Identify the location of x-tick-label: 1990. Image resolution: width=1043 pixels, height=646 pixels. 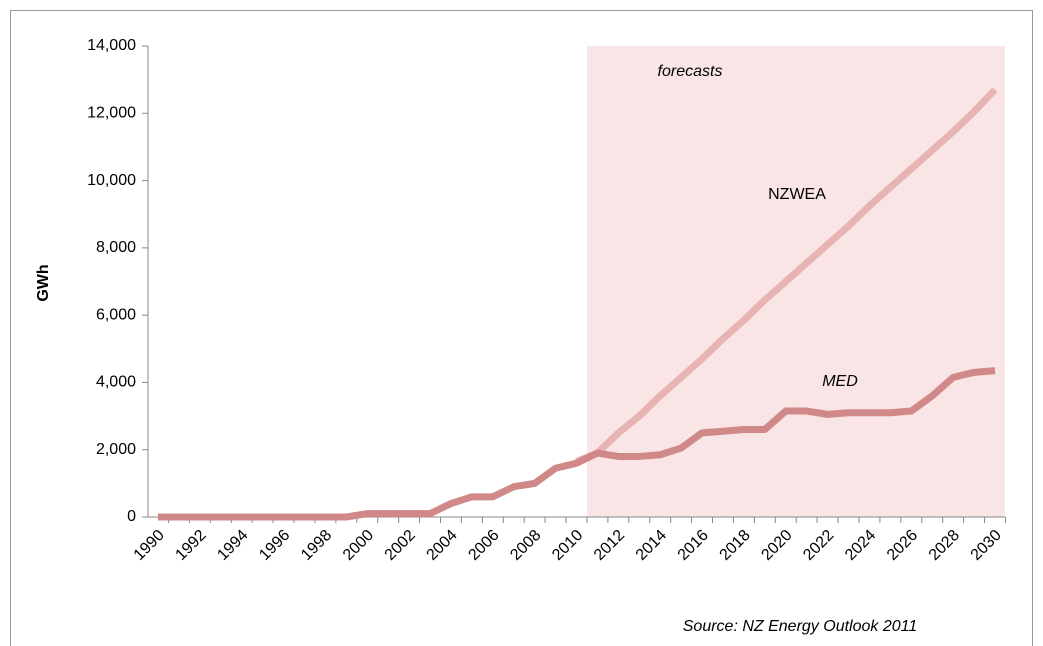
(149, 545).